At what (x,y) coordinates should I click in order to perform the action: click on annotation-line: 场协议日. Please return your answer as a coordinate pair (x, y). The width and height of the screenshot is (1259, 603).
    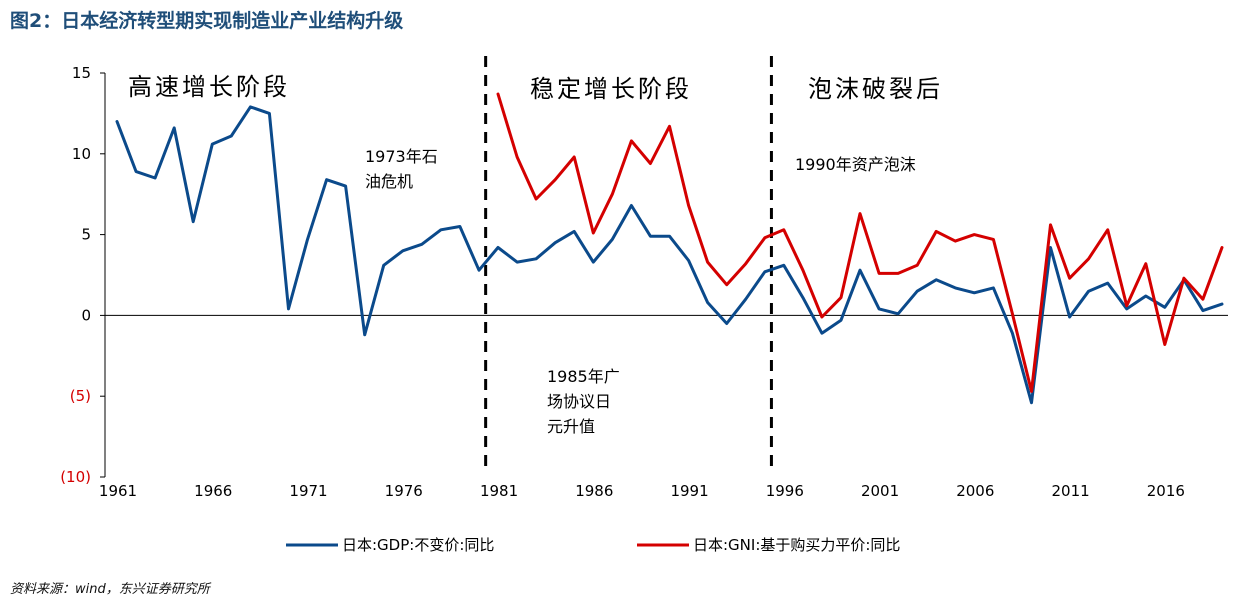
    Looking at the image, I should click on (579, 401).